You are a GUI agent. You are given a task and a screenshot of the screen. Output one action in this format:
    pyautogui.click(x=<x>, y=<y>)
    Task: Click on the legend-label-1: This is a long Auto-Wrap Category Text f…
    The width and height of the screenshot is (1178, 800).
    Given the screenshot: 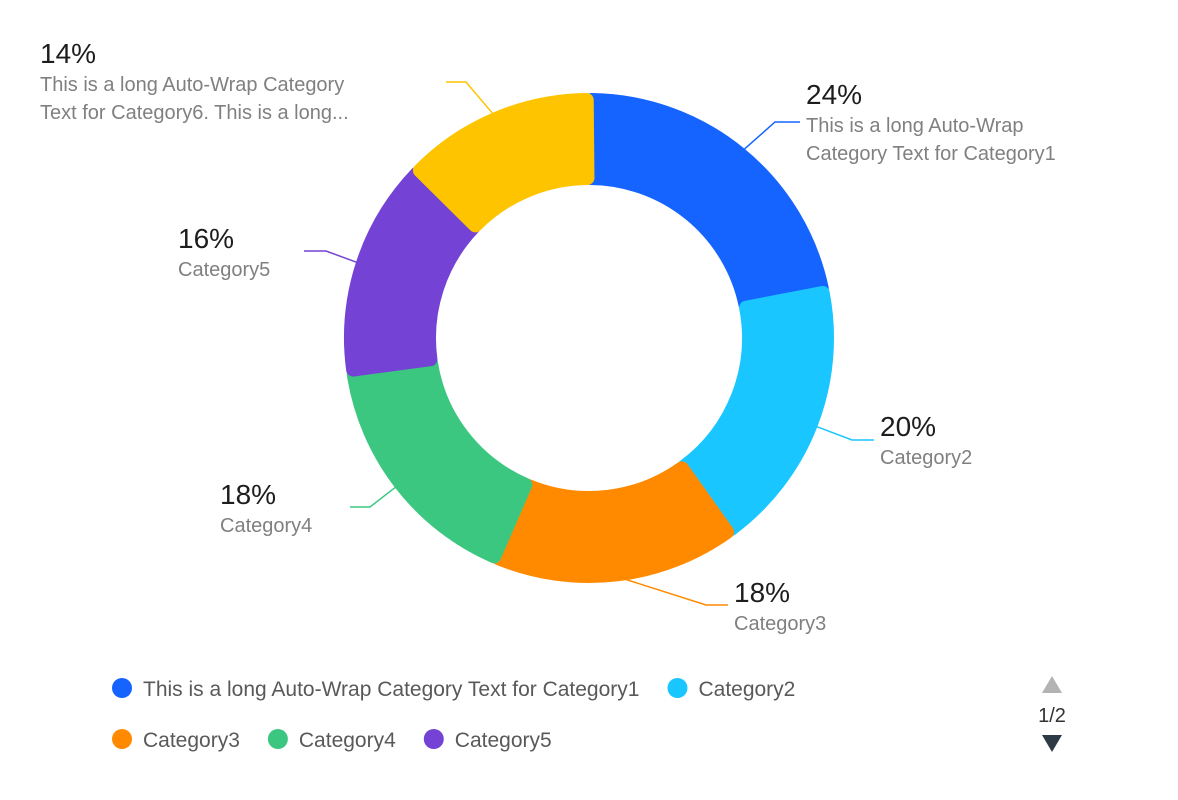 What is the action you would take?
    pyautogui.click(x=391, y=689)
    